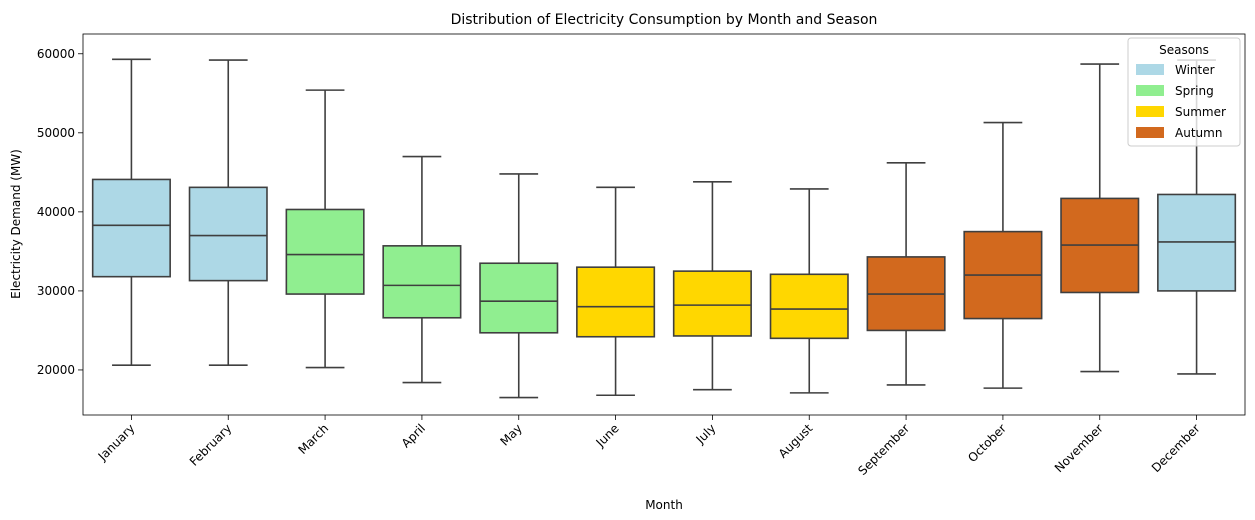 The width and height of the screenshot is (1255, 520). What do you see at coordinates (1176, 448) in the screenshot?
I see `x-tick-label: December` at bounding box center [1176, 448].